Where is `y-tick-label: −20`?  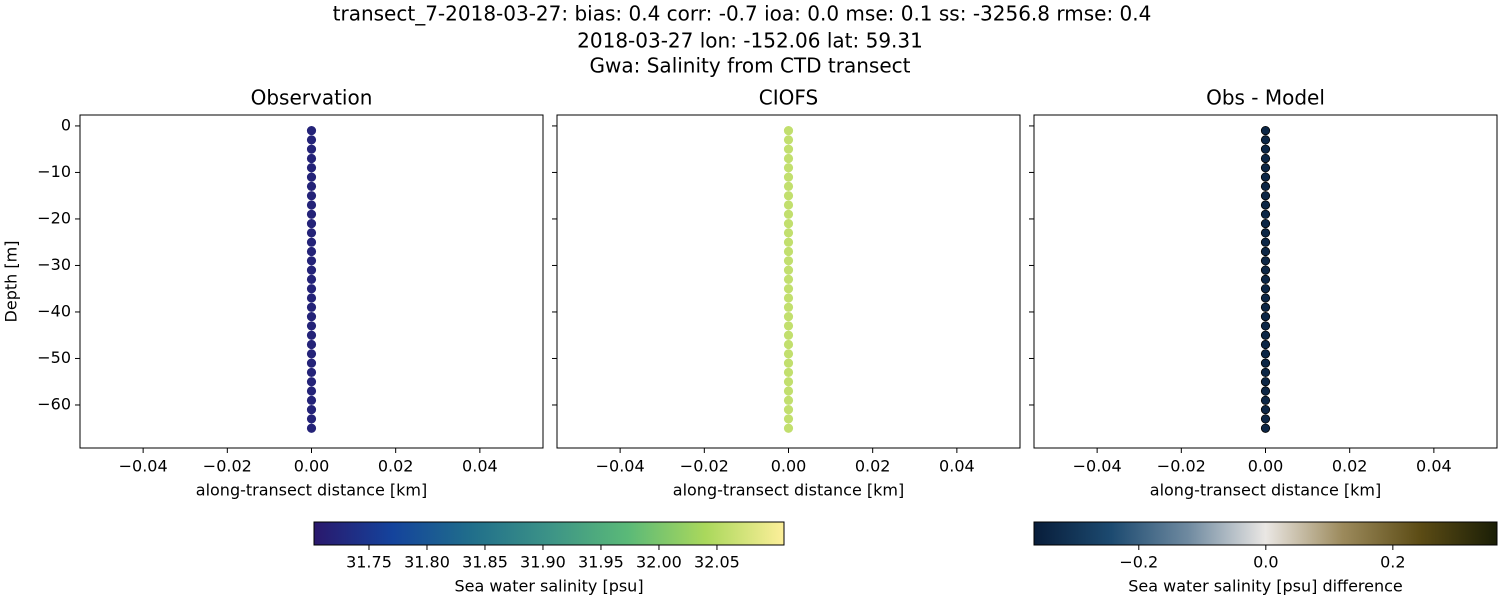 y-tick-label: −20 is located at coordinates (54, 217).